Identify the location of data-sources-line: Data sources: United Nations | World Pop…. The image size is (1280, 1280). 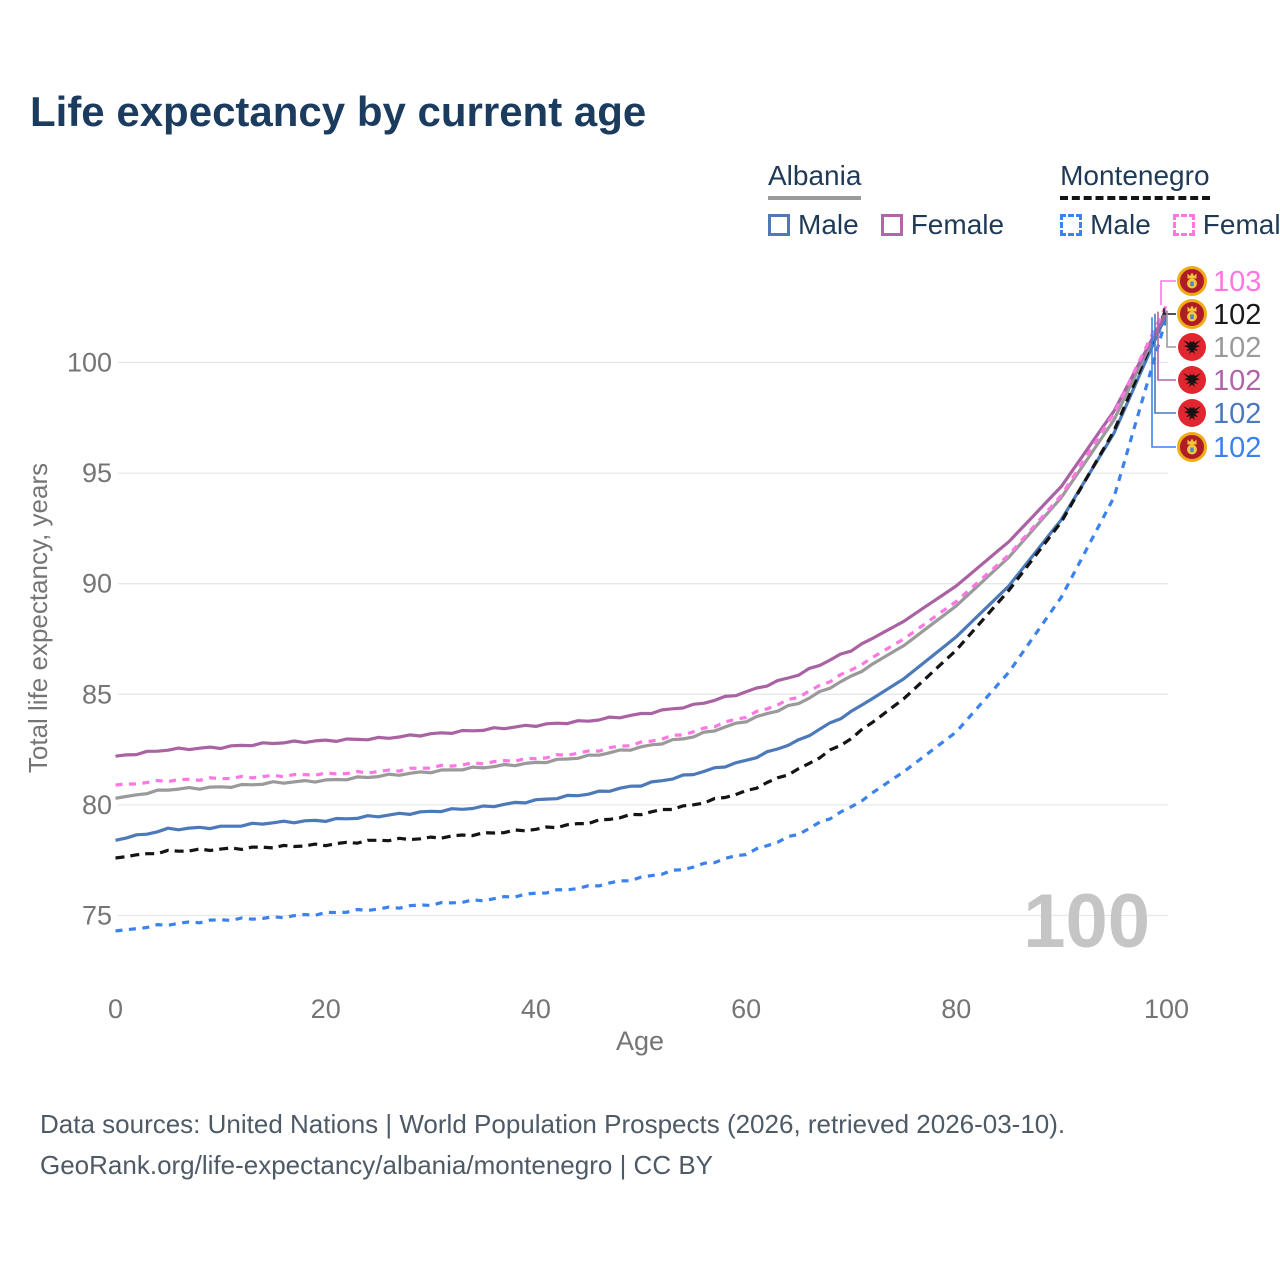
(553, 1124).